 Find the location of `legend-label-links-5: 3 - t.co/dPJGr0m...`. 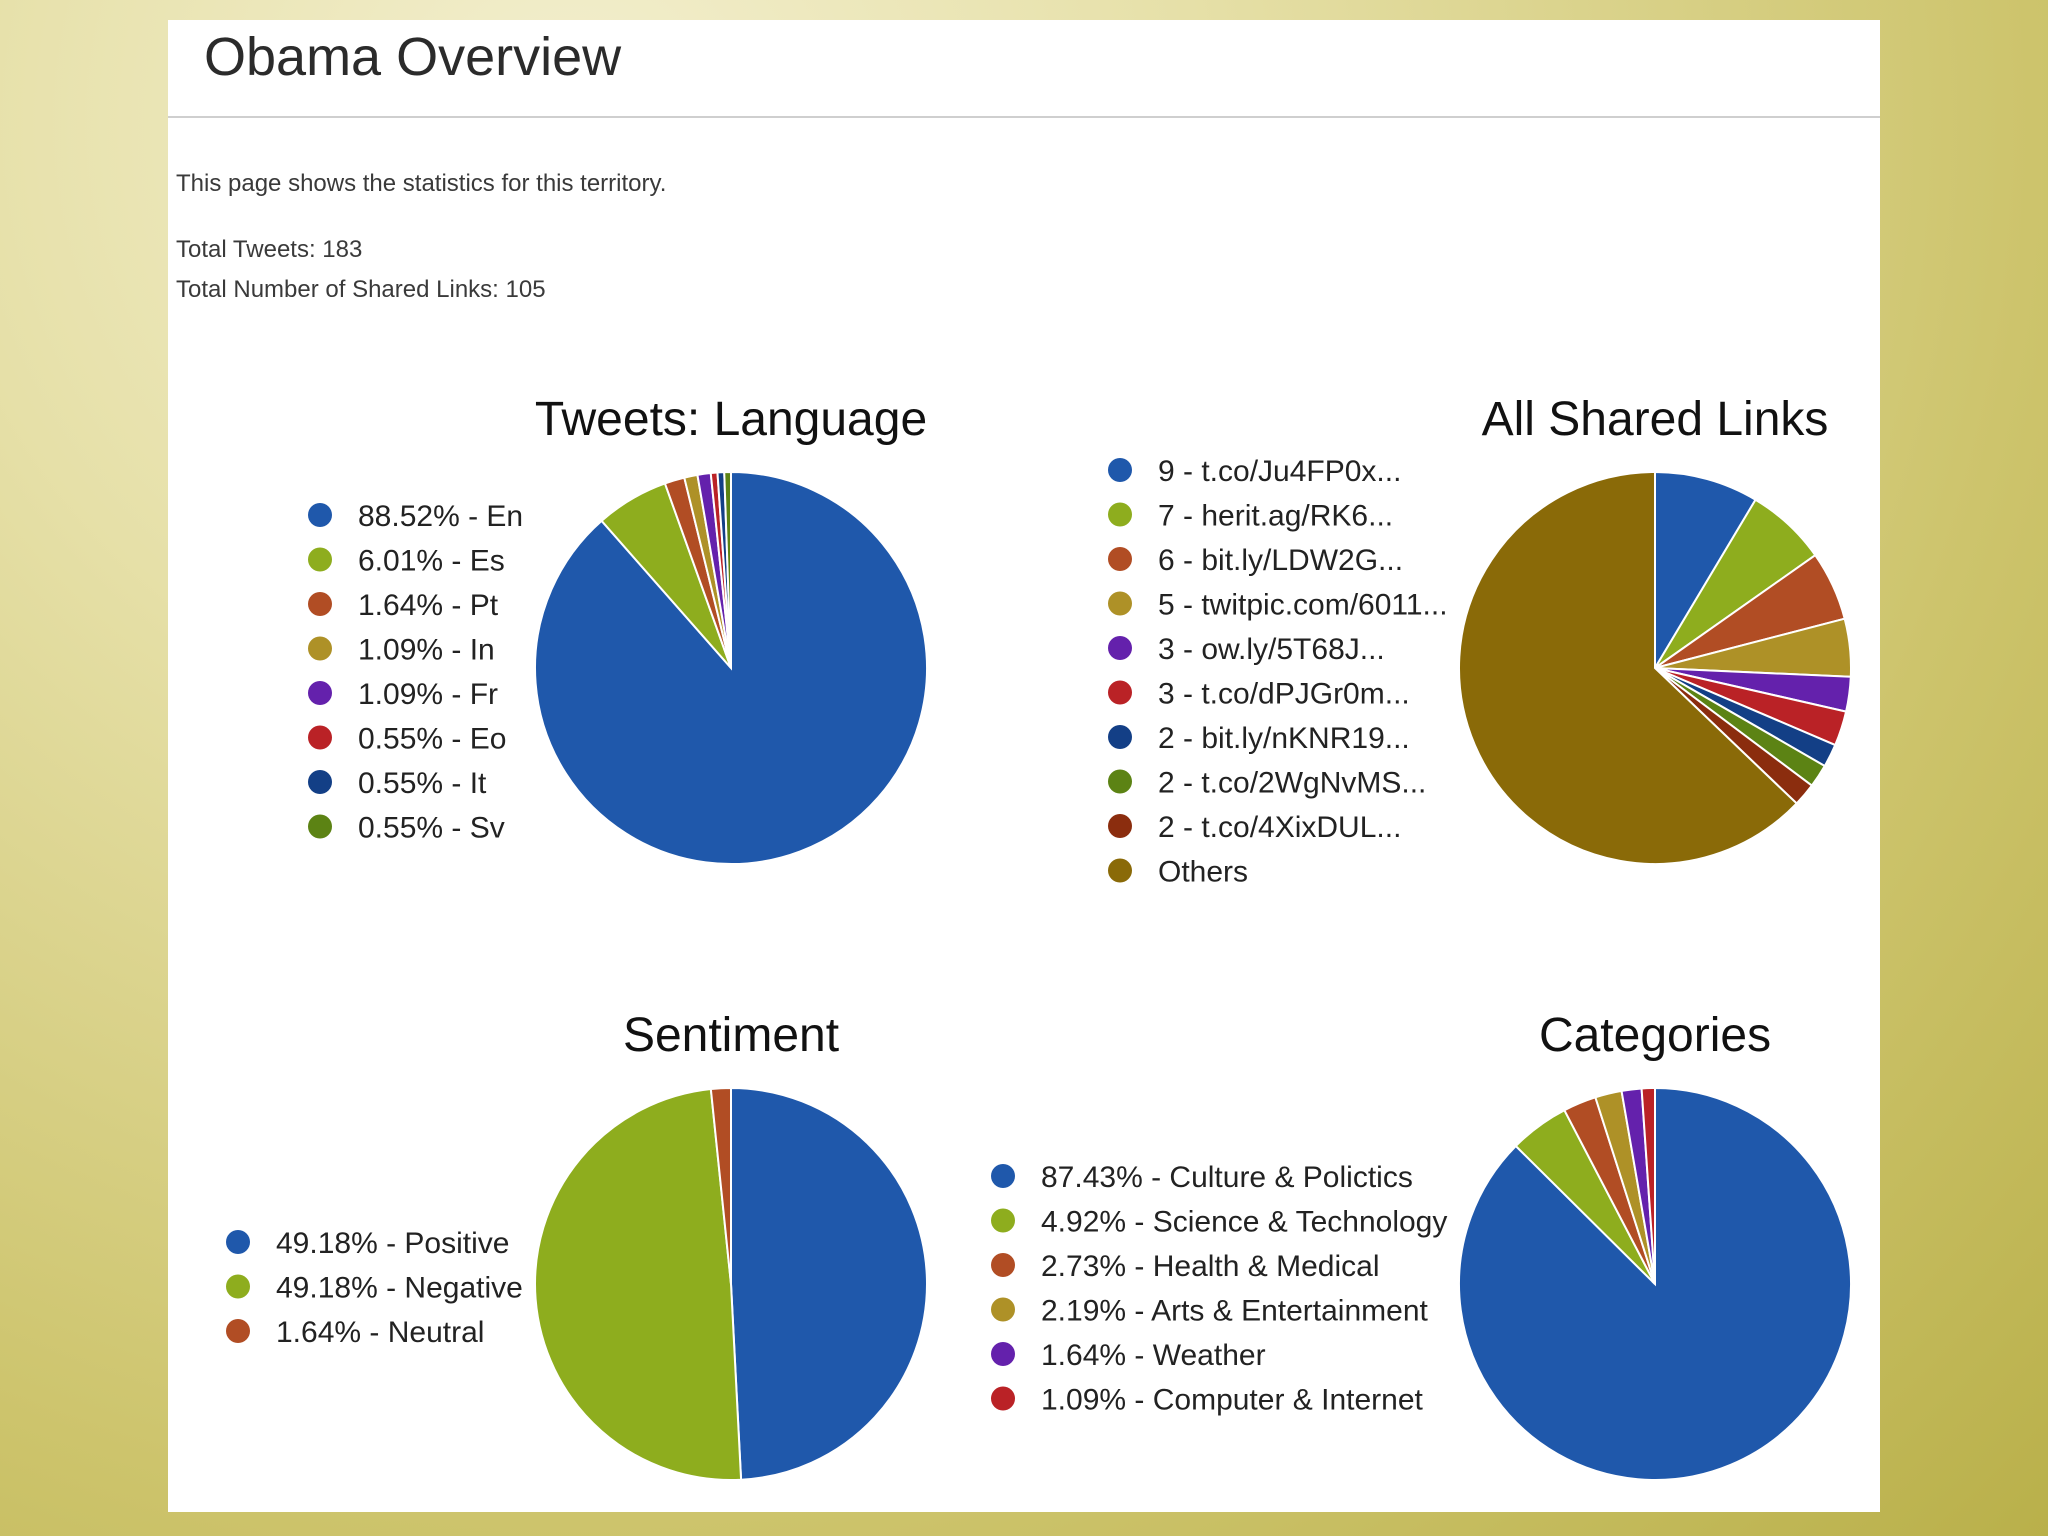

legend-label-links-5: 3 - t.co/dPJGr0m... is located at coordinates (1284, 694).